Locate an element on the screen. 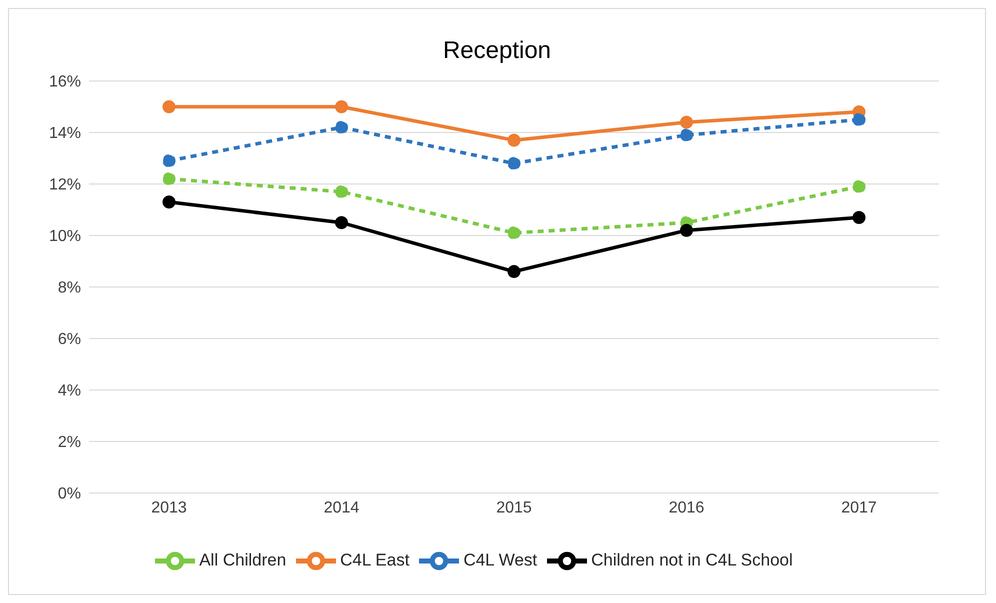 This screenshot has width=996, height=603. y-tick-label: 8% is located at coordinates (69, 288).